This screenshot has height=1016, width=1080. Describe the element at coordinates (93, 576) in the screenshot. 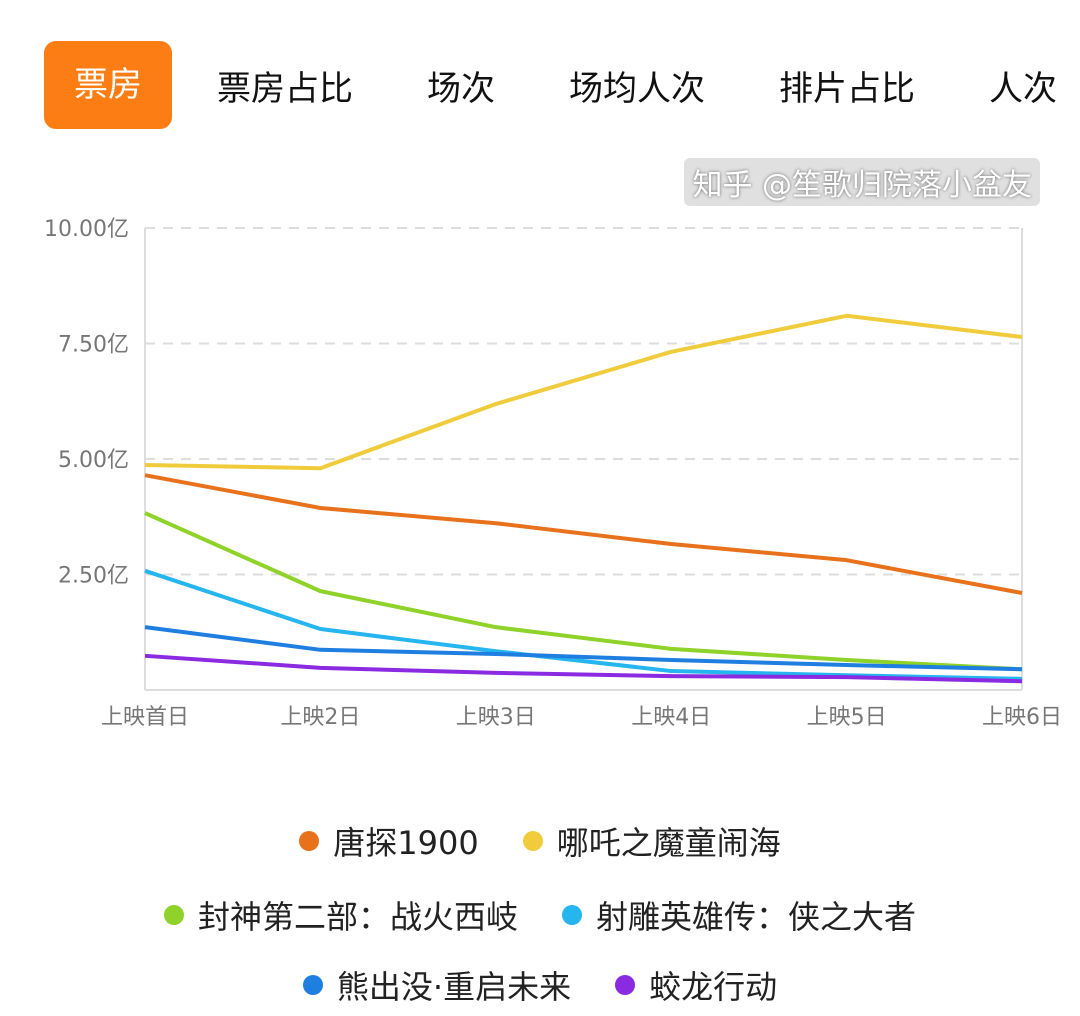

I see `y-tick-label: 2.50亿` at that location.